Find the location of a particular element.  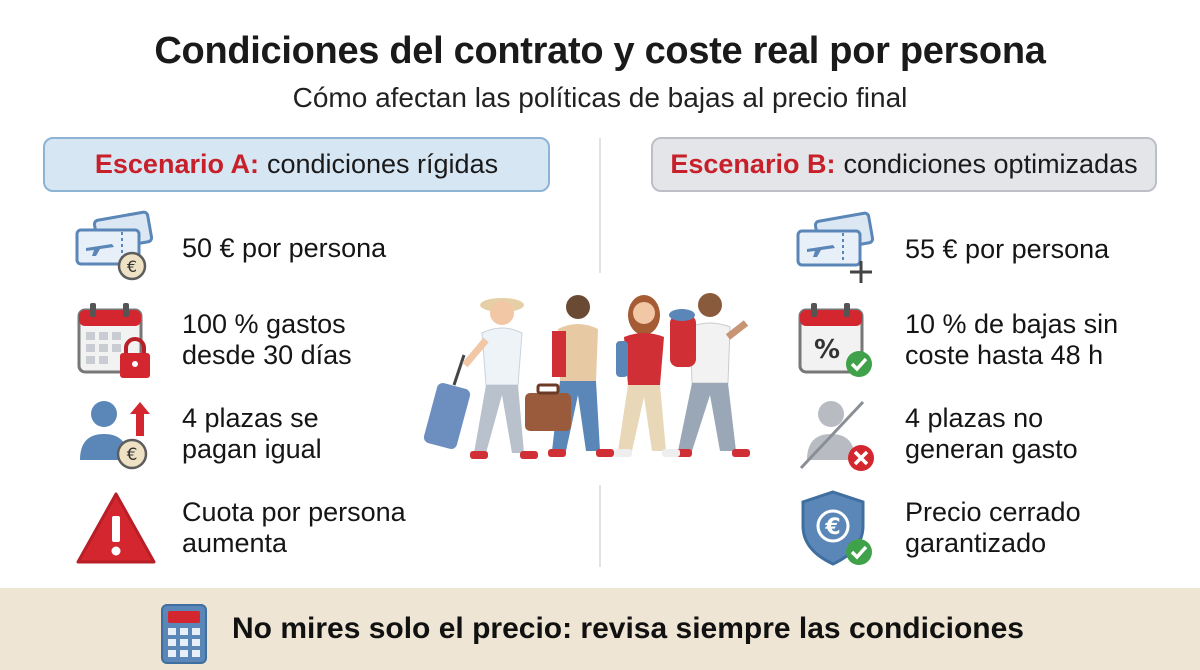

scenario-a-label: Escenario A: is located at coordinates (176, 164).